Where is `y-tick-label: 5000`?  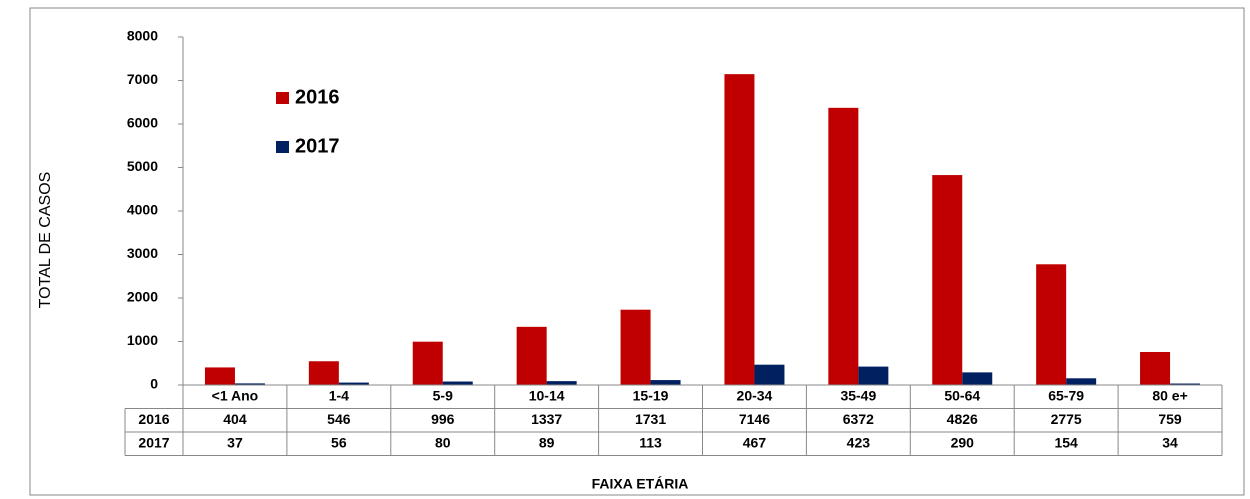
y-tick-label: 5000 is located at coordinates (142, 166).